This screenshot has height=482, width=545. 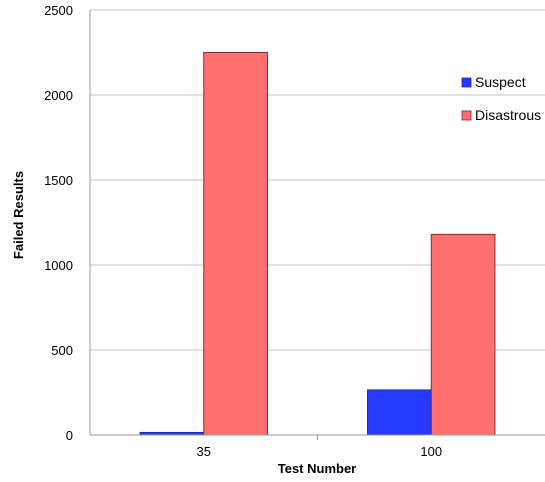 I want to click on y-tick-label: 2500, so click(x=58, y=10).